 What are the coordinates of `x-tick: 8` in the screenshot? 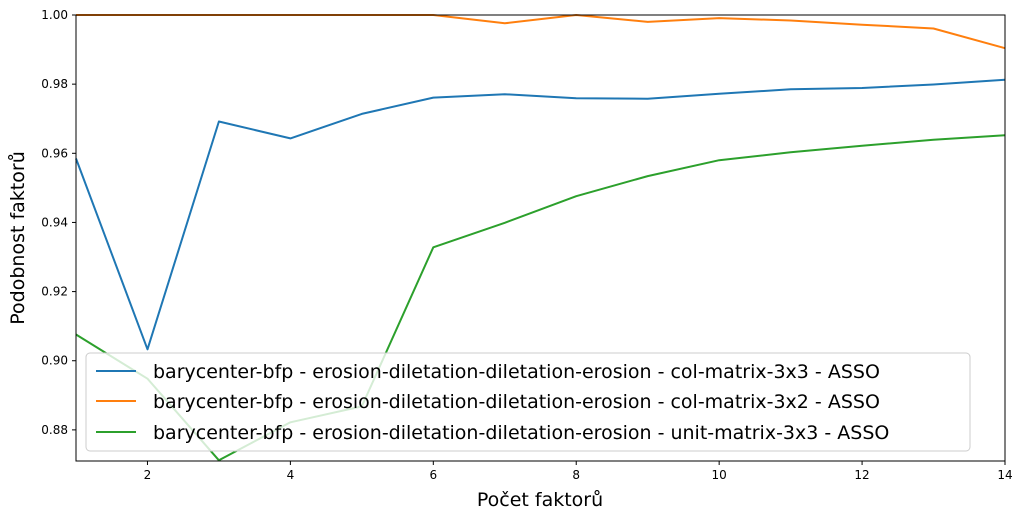 It's located at (576, 471).